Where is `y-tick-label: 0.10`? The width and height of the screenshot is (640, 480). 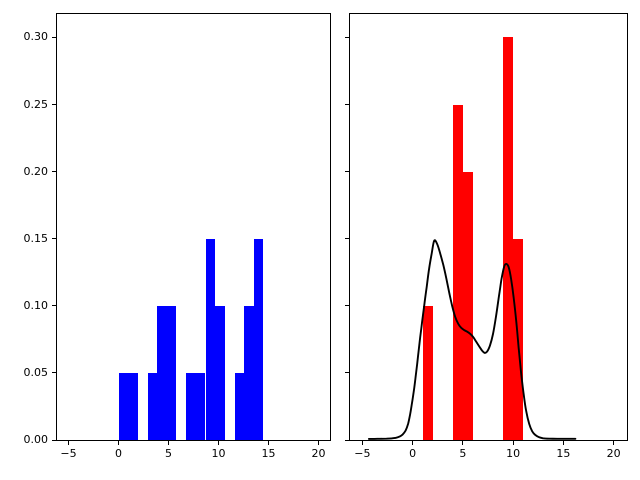
y-tick-label: 0.10 is located at coordinates (36, 305).